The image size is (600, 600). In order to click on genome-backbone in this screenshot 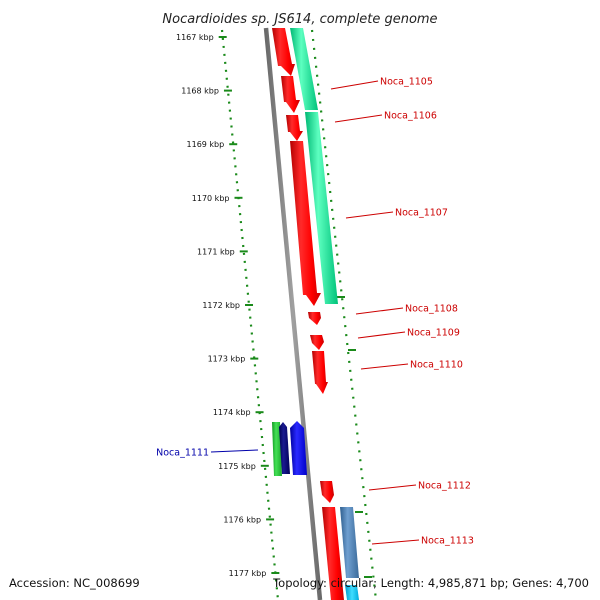, I will do `click(293, 313)`.